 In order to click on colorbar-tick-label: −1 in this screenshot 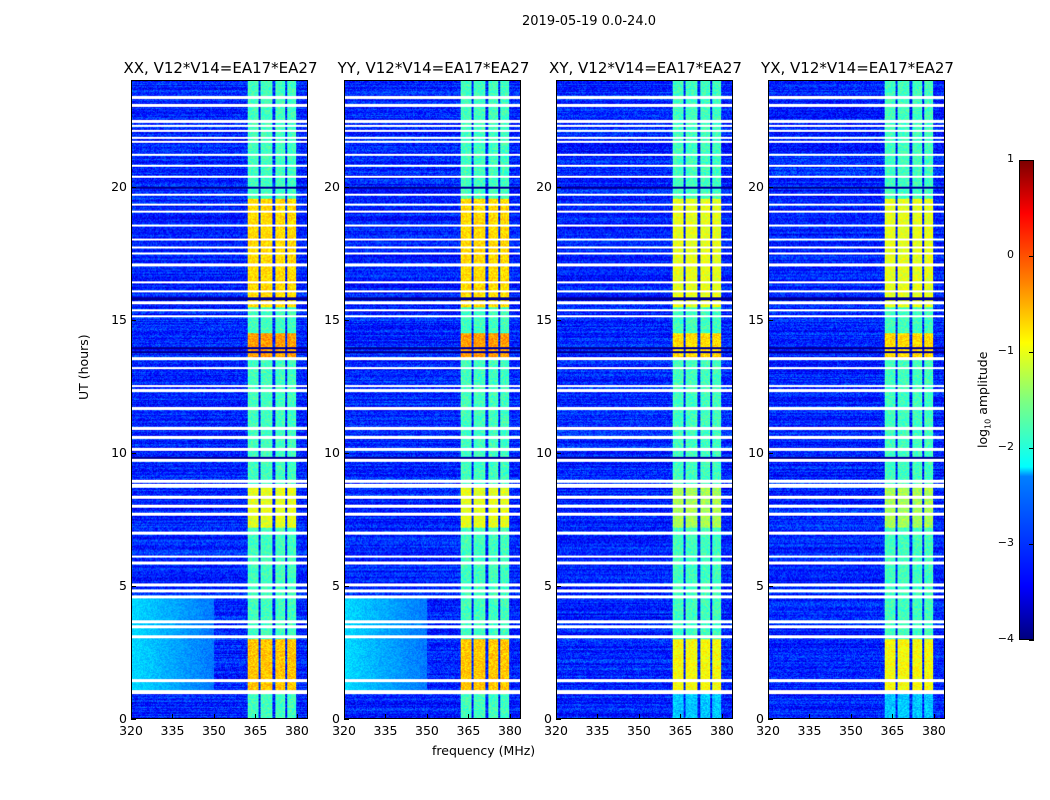, I will do `click(1005, 350)`.